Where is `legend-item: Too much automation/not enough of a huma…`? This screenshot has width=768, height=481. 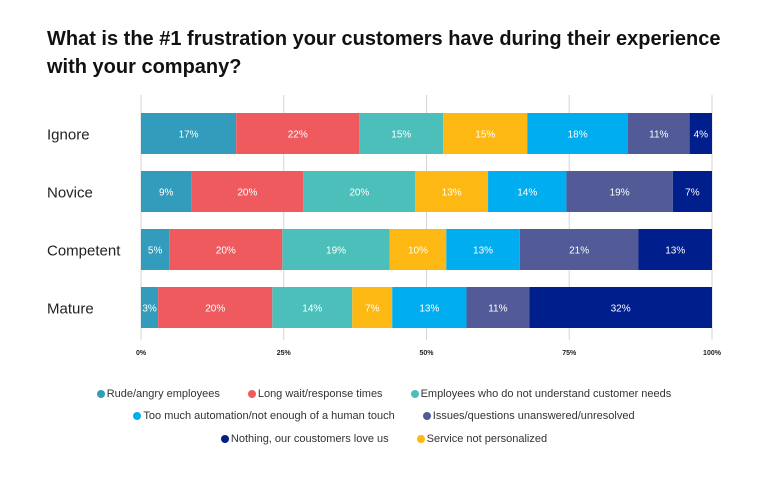
legend-item: Too much automation/not enough of a huma… is located at coordinates (264, 416).